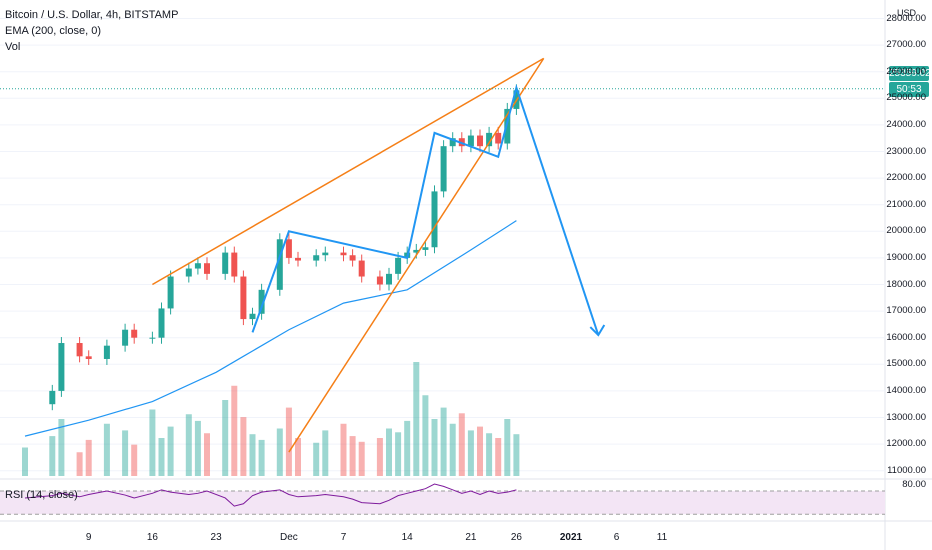 The image size is (932, 550). I want to click on price-axis-tick: 15000.00, so click(906, 364).